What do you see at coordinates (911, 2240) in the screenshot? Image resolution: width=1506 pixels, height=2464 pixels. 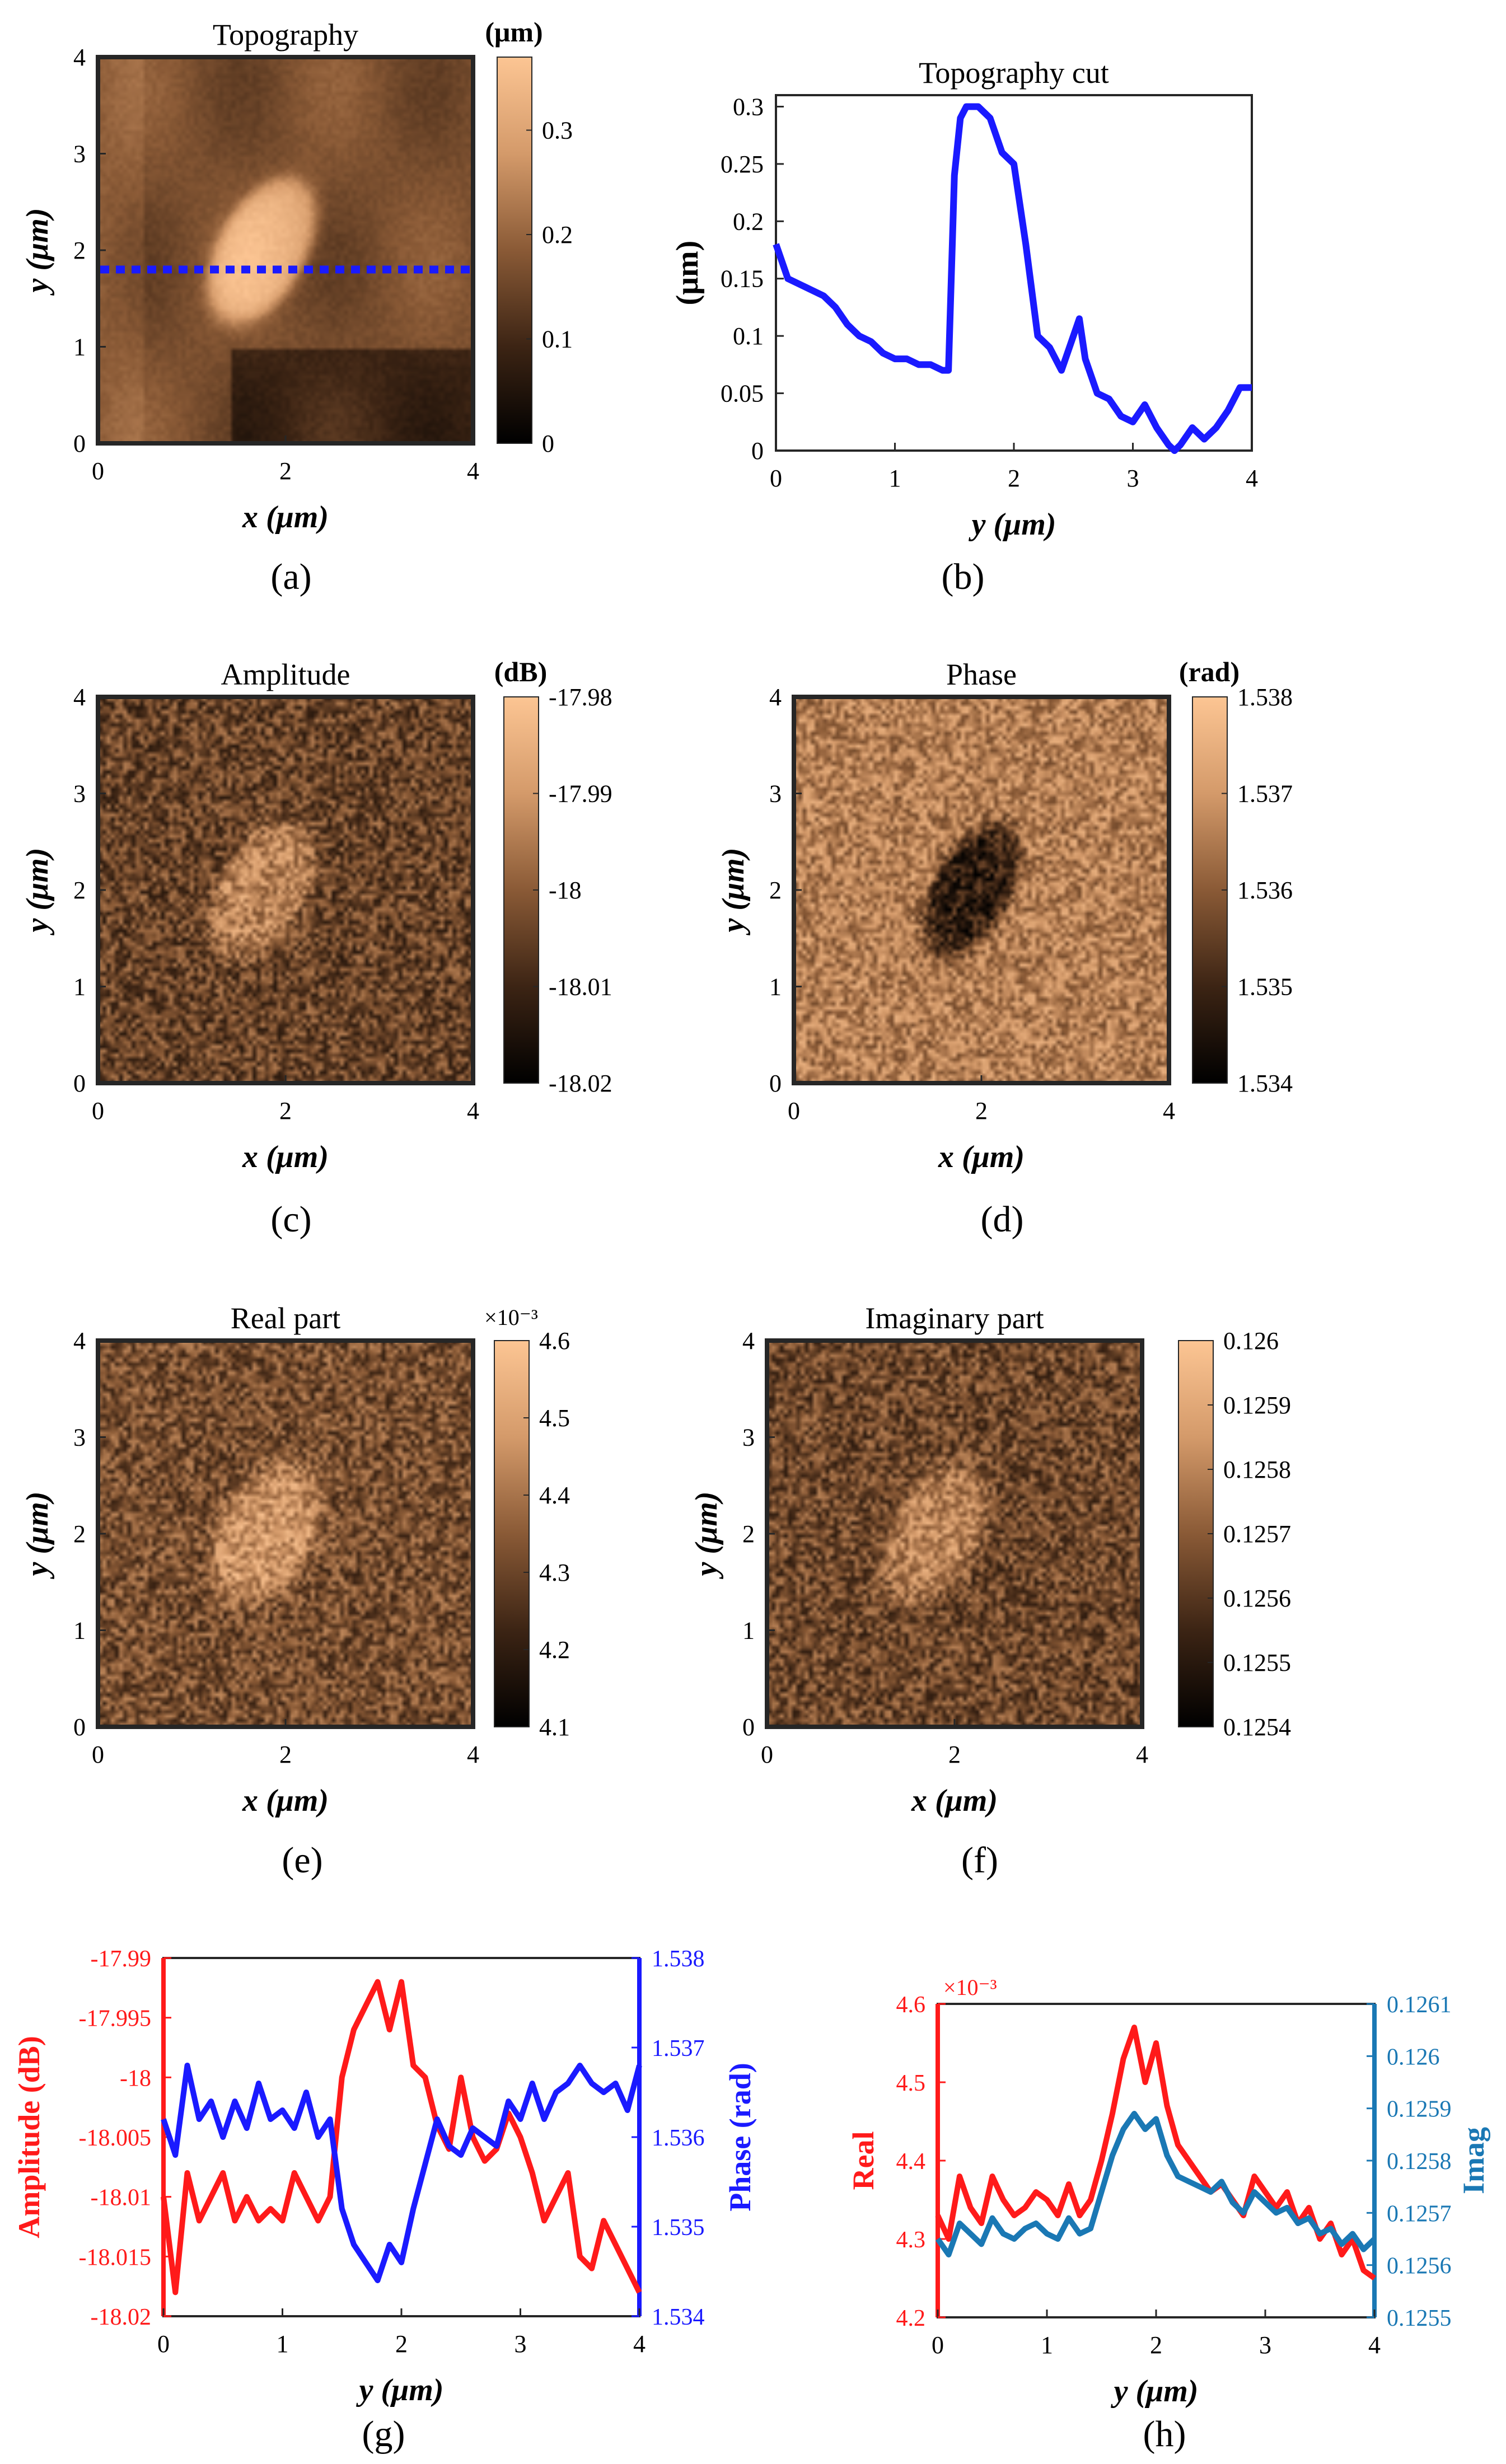 I see `left-tick-label: 4.3` at bounding box center [911, 2240].